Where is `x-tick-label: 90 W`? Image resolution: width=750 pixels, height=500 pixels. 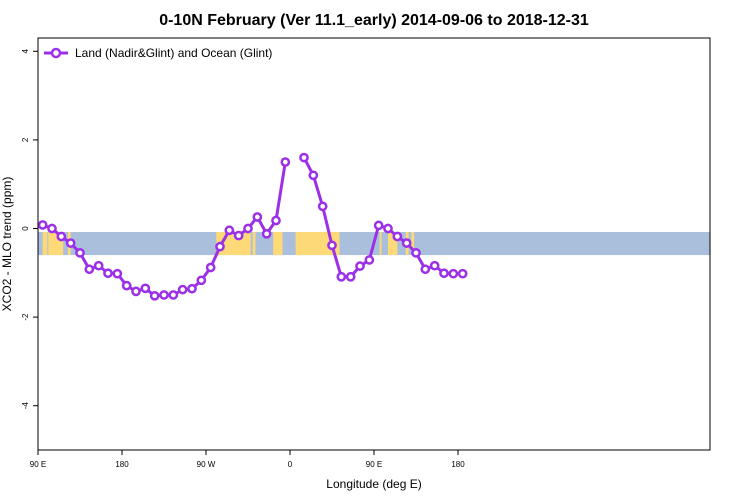 x-tick-label: 90 W is located at coordinates (206, 464).